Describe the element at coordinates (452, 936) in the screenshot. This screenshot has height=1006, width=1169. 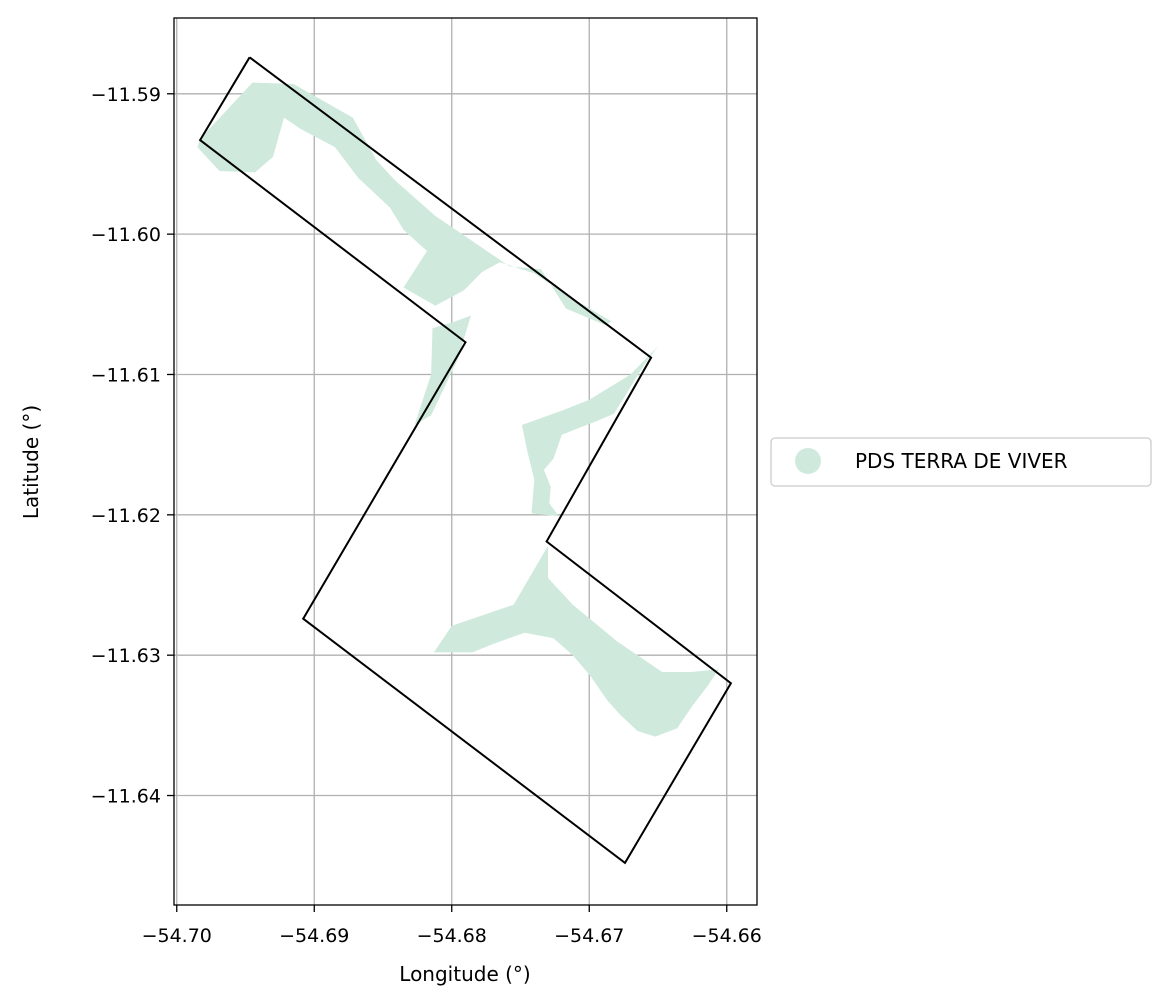
I see `x-tick-label-2: −54.68` at that location.